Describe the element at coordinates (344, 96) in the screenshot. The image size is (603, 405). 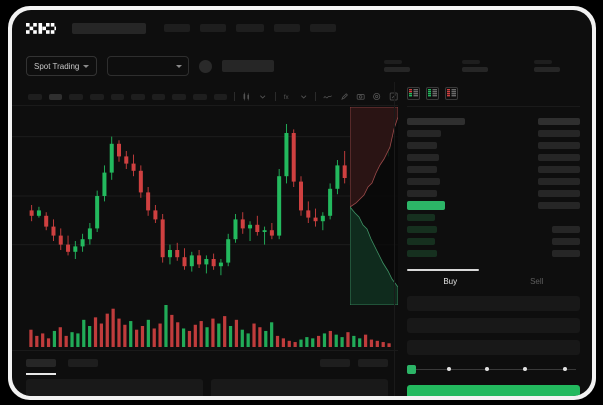
I see `pencil-icon` at that location.